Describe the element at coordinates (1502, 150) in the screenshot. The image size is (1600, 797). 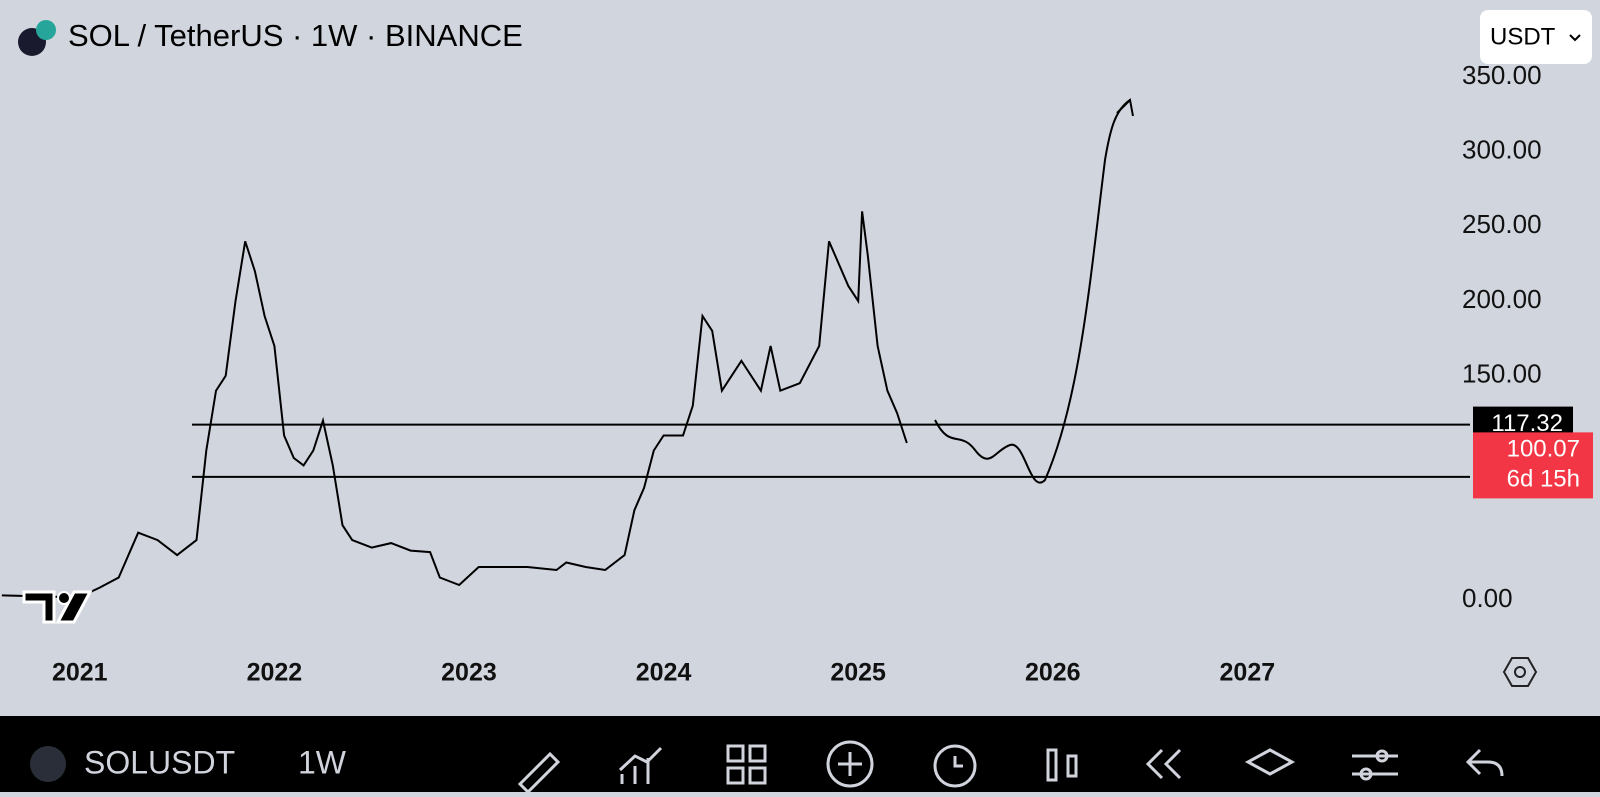
I see `y-tick-label: 300.00` at that location.